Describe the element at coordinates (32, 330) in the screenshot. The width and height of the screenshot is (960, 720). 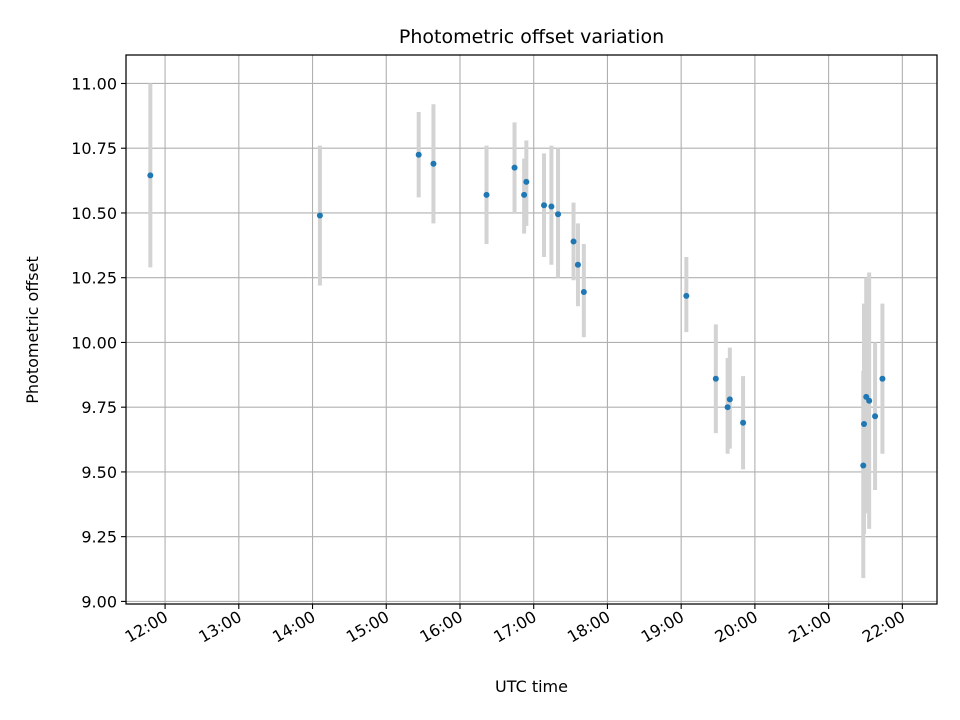
I see `y-axis-title: Photometric offset` at that location.